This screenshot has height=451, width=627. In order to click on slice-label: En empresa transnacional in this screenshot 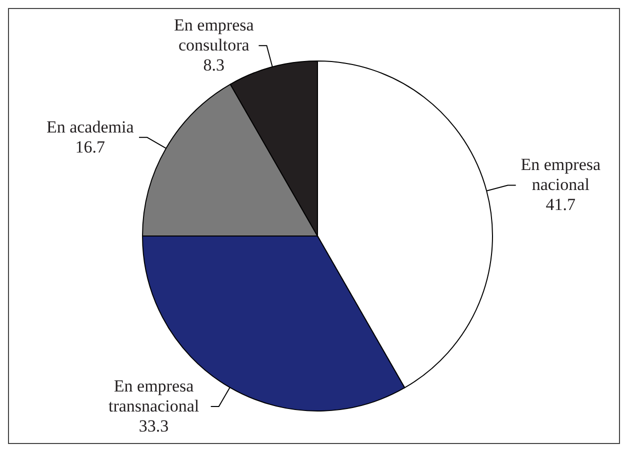, I will do `click(154, 396)`.